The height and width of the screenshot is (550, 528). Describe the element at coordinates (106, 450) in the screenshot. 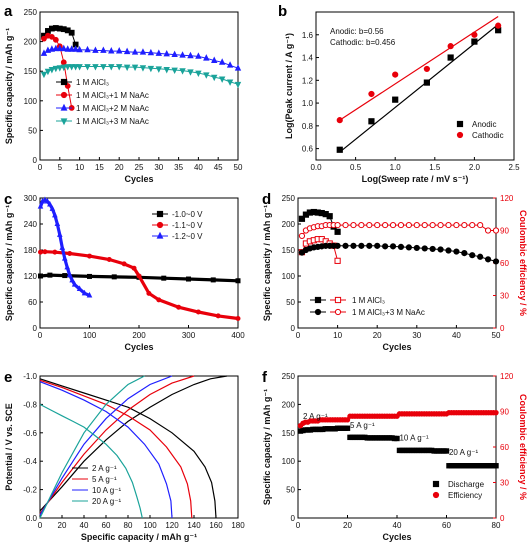

I see `discharge-curve` at that location.